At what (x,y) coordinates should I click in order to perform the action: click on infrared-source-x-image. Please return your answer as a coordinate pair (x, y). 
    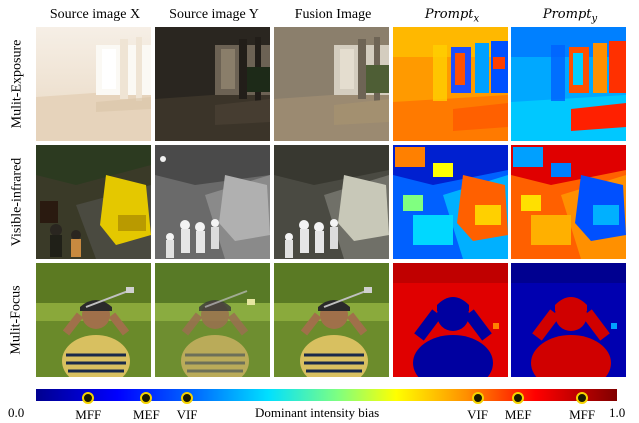
    Looking at the image, I should click on (93, 202).